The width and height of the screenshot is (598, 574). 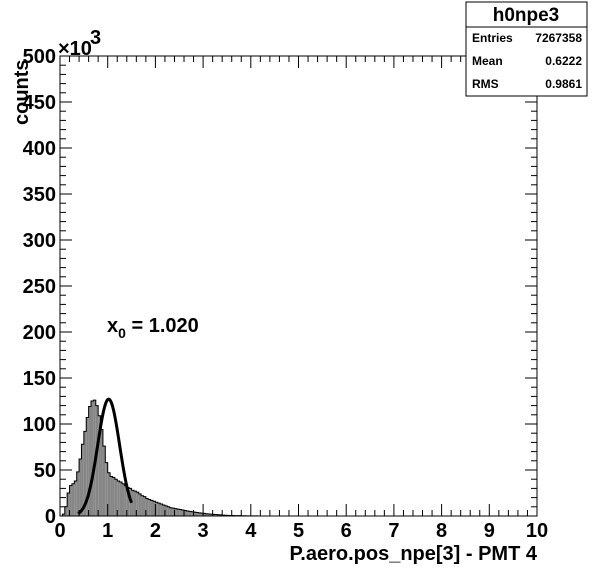 I want to click on y-multiplier-exponent: 3, so click(x=95, y=38).